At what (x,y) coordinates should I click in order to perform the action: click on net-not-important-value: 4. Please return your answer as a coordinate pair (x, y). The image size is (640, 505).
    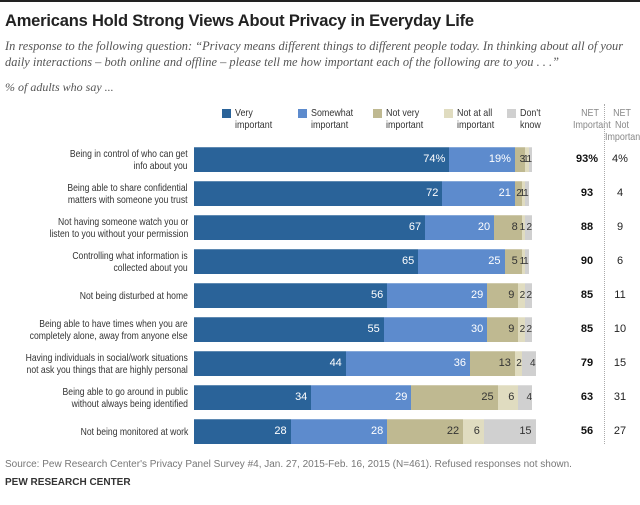
    Looking at the image, I should click on (620, 193).